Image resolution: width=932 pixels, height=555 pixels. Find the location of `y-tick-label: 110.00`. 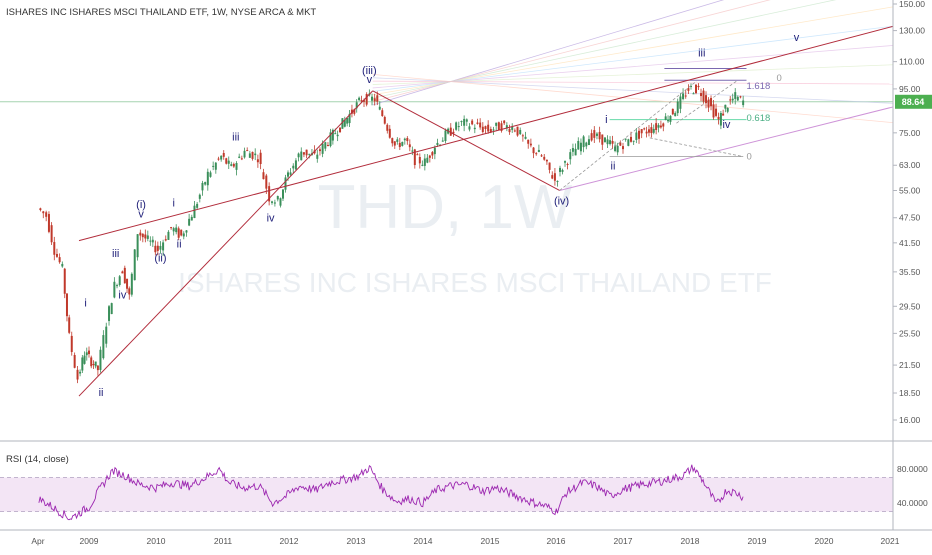

y-tick-label: 110.00 is located at coordinates (912, 62).